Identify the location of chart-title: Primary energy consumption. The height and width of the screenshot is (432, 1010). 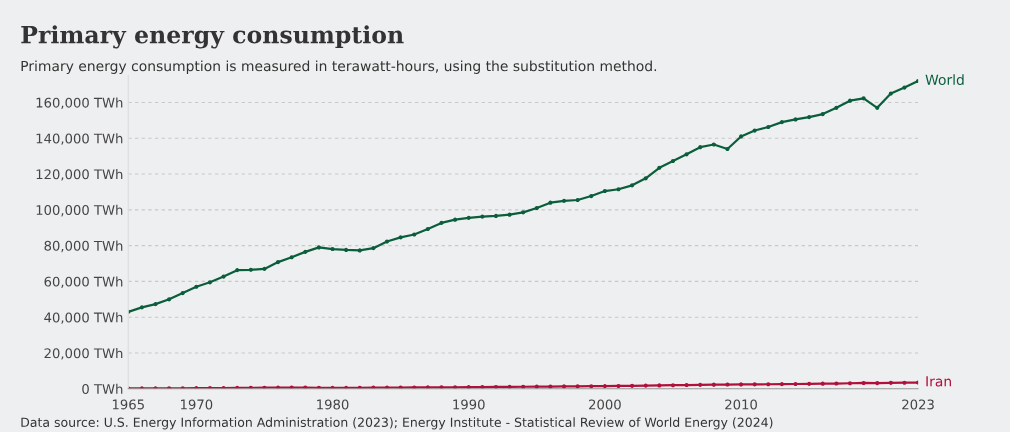
(212, 37).